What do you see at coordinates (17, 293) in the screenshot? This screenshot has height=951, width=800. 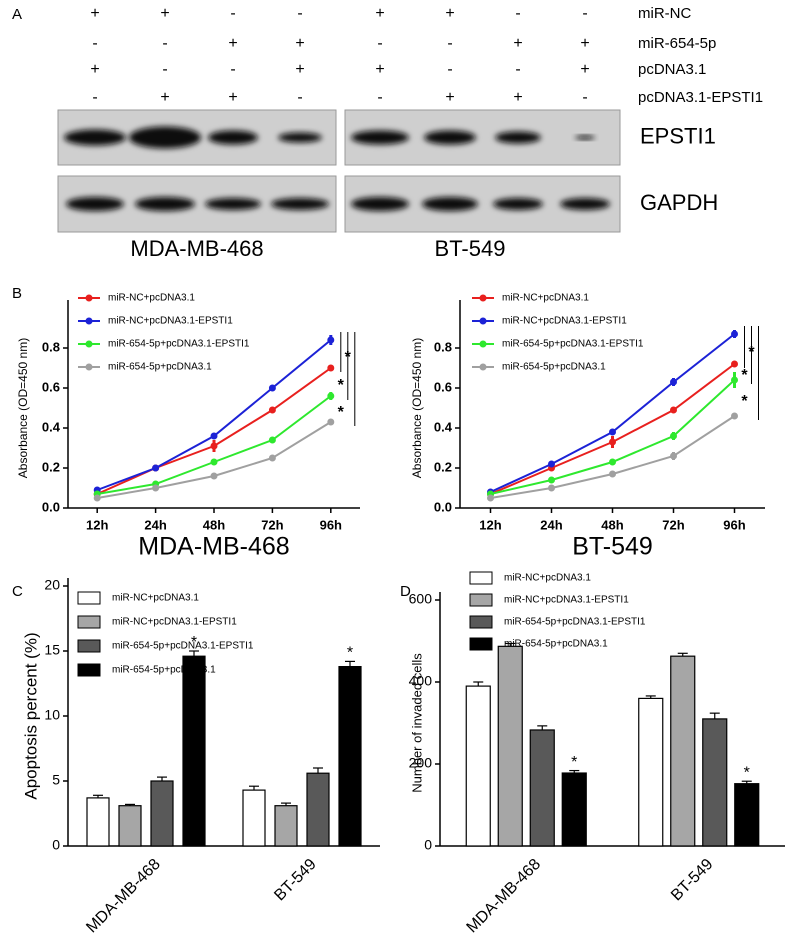 I see `panel-label: B` at bounding box center [17, 293].